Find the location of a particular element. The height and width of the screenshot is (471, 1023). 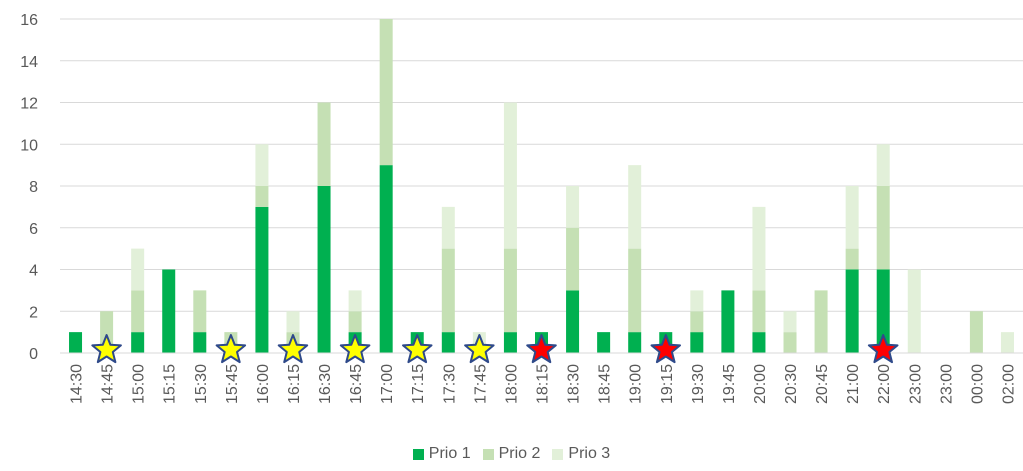

y-tick-label: 2 is located at coordinates (33, 312).